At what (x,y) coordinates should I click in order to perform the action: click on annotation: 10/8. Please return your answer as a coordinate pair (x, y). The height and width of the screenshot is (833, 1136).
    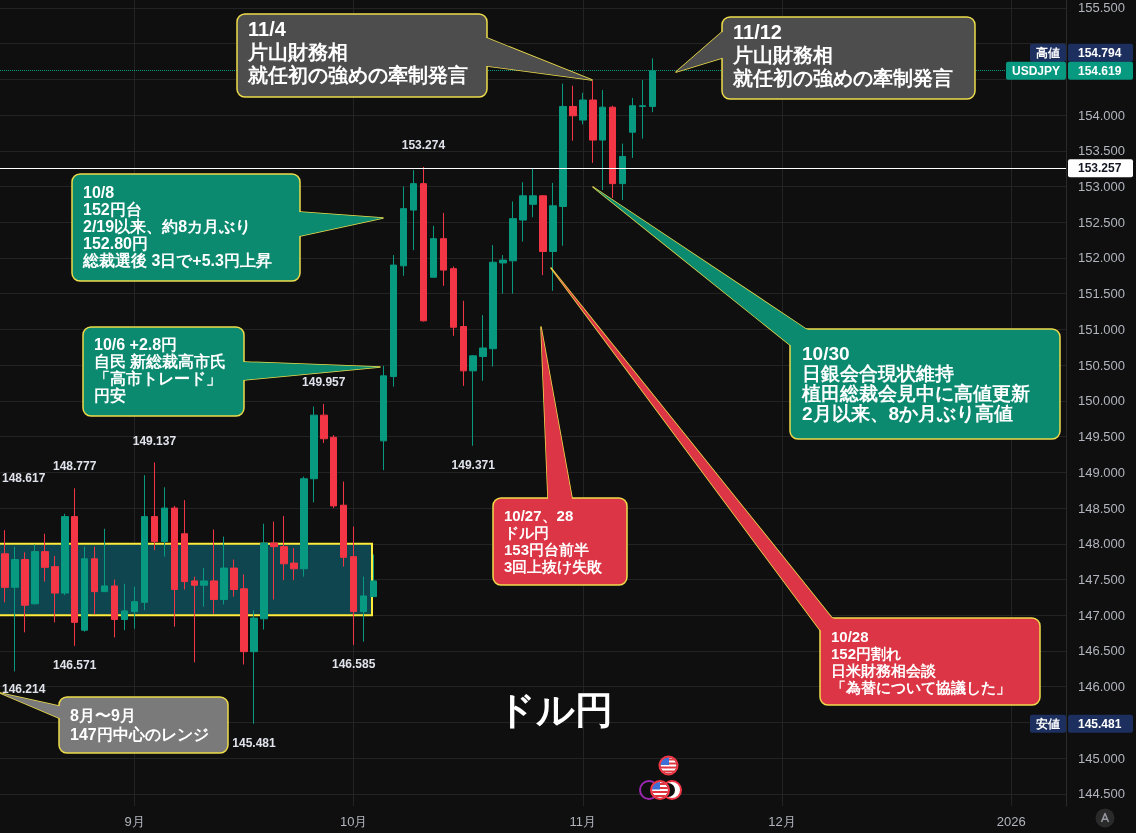
    Looking at the image, I should click on (99, 192).